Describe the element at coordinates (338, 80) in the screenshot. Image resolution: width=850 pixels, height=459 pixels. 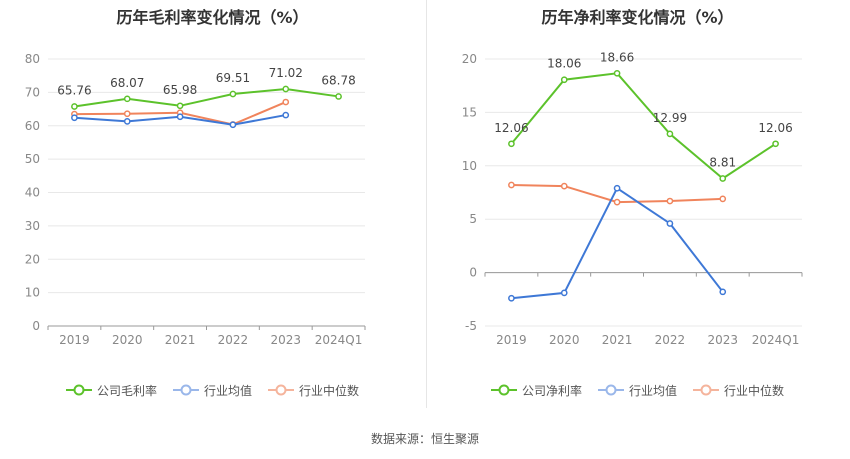
I see `data-label: 68.78` at that location.